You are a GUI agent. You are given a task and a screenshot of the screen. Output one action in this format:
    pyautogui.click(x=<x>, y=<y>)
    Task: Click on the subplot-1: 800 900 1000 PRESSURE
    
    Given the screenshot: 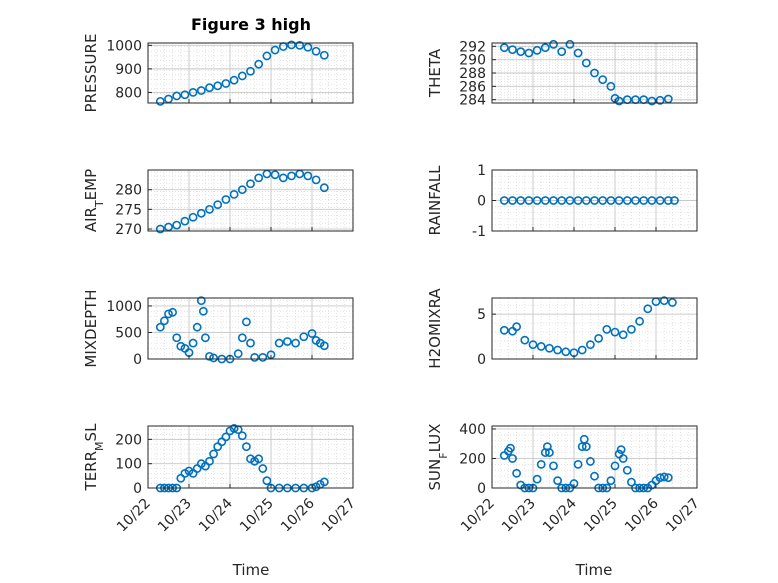 What is the action you would take?
    pyautogui.click(x=218, y=73)
    